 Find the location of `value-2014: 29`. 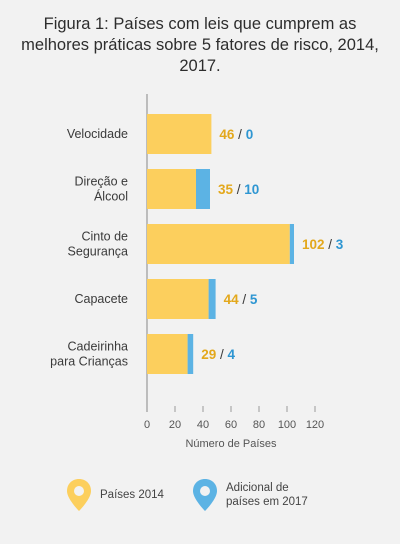

value-2014: 29 is located at coordinates (208, 354).